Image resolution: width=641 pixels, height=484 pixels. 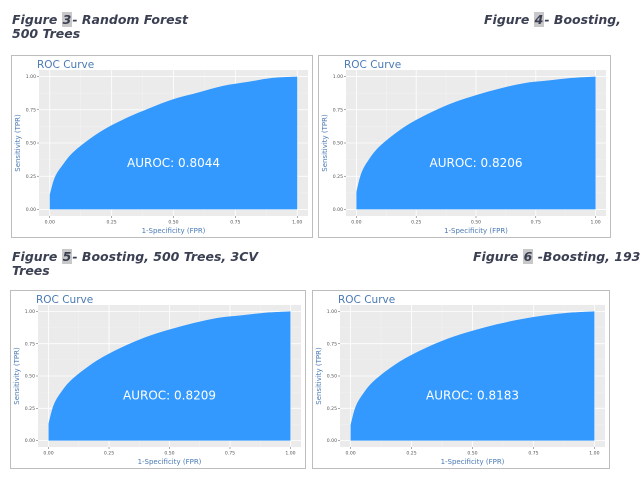 What do you see at coordinates (582, 19) in the screenshot?
I see `caption-text: - Boosting,` at bounding box center [582, 19].